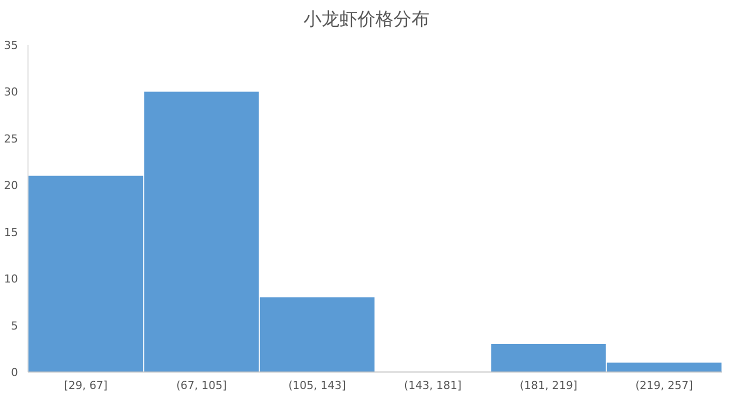 The height and width of the screenshot is (405, 733). I want to click on y-tick-label: 0, so click(14, 372).